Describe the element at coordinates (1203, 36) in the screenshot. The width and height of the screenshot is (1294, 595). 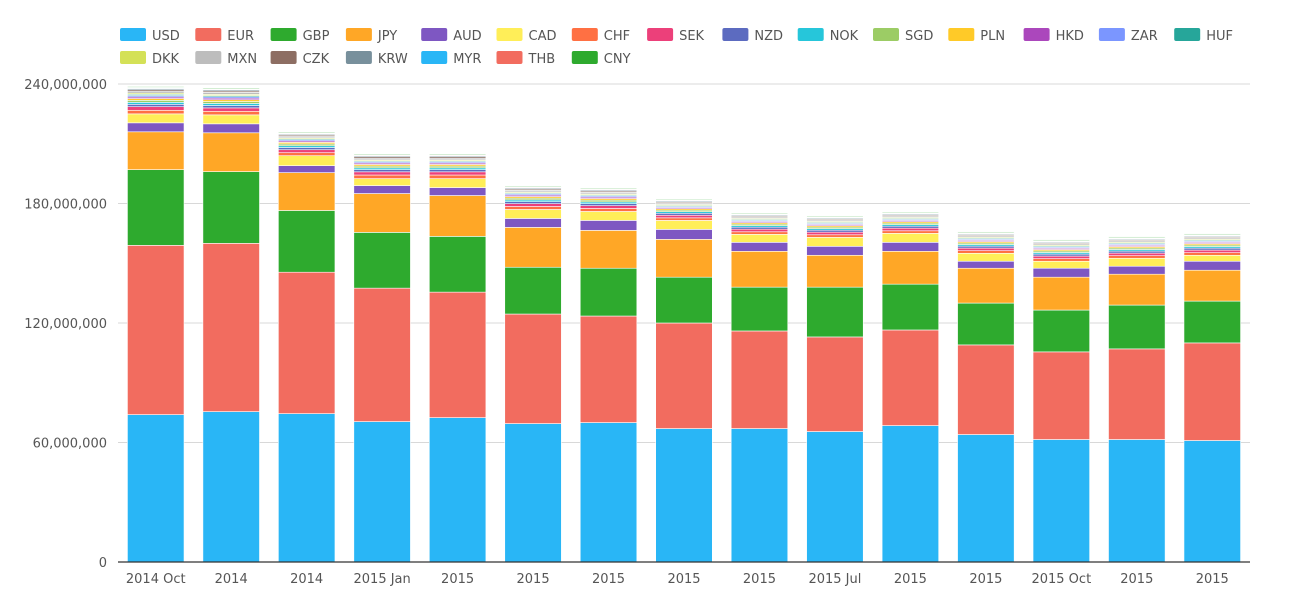
I see `legend-item-huf: HUF` at that location.